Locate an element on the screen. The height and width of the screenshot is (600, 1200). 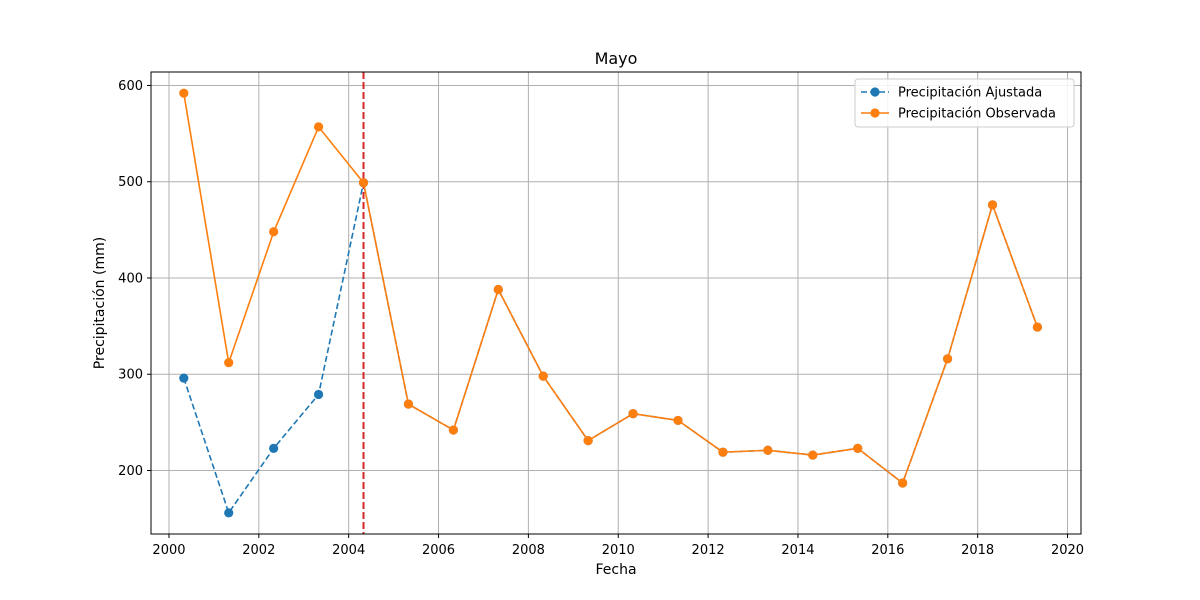
y-tick-label: 200 is located at coordinates (130, 471).